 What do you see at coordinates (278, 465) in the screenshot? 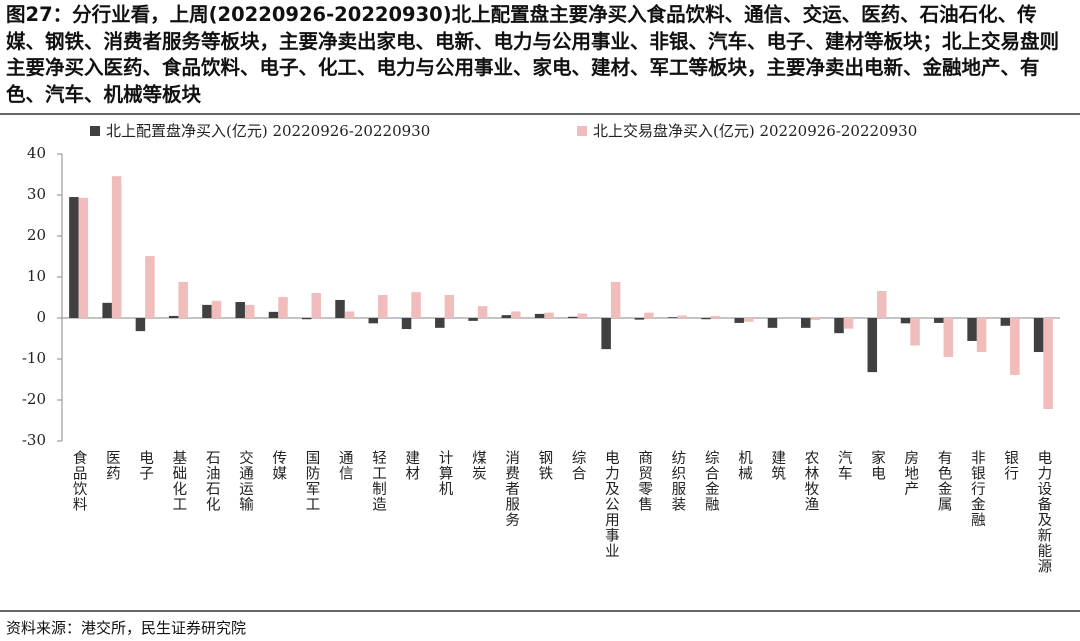
I see `x-tick-label: 传媒` at bounding box center [278, 465].